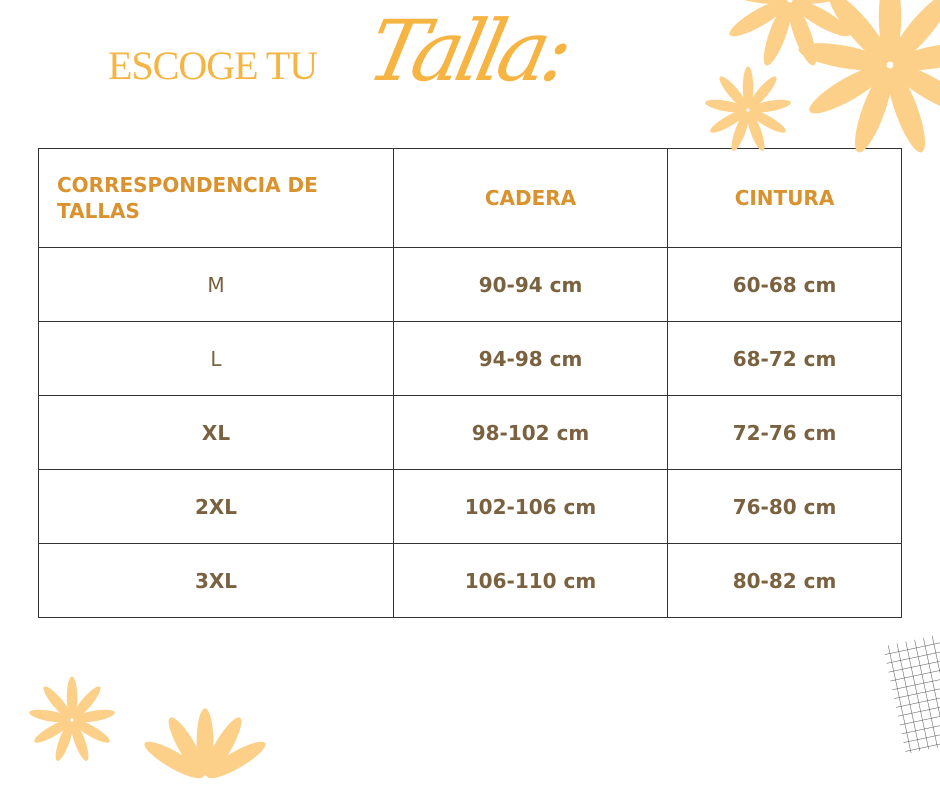 This screenshot has width=940, height=788. Describe the element at coordinates (784, 198) in the screenshot. I see `header-waist: CINTURA` at that location.